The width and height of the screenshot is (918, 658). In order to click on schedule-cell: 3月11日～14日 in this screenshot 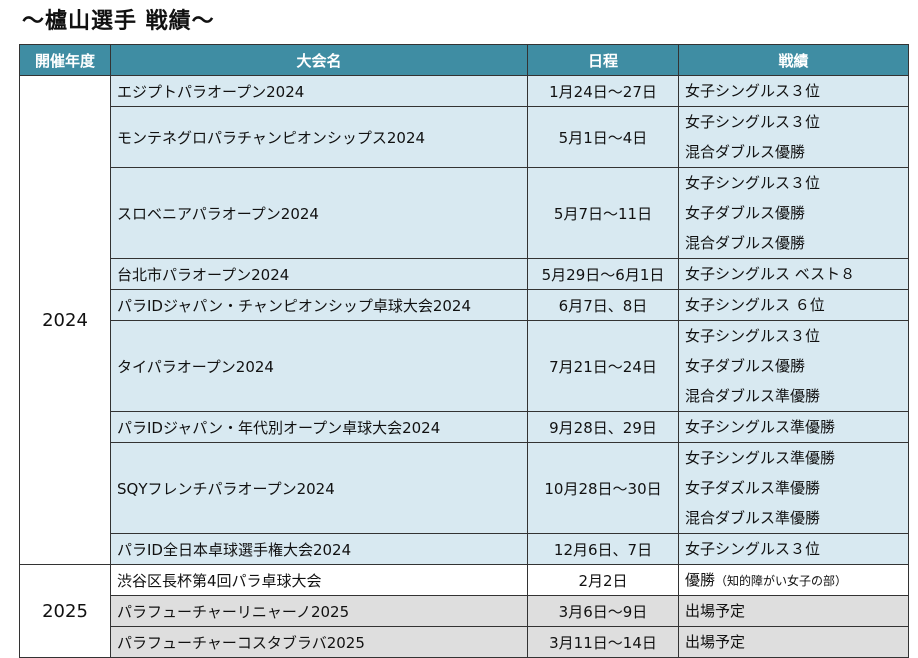, I will do `click(603, 642)`.